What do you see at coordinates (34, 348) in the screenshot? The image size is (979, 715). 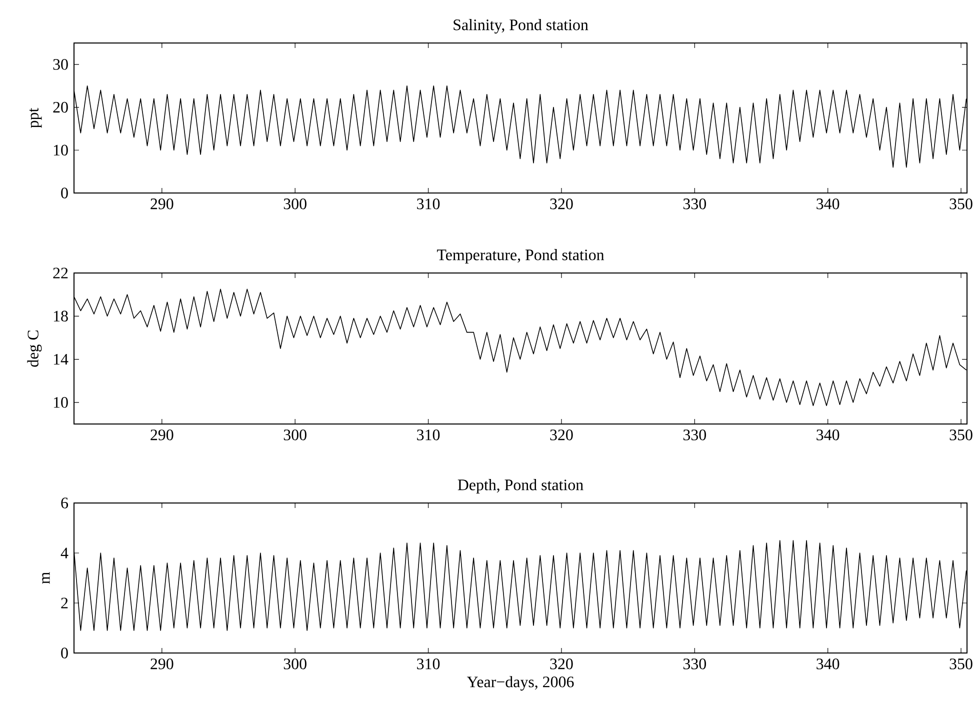 I see `y-axis-title: deg C` at bounding box center [34, 348].